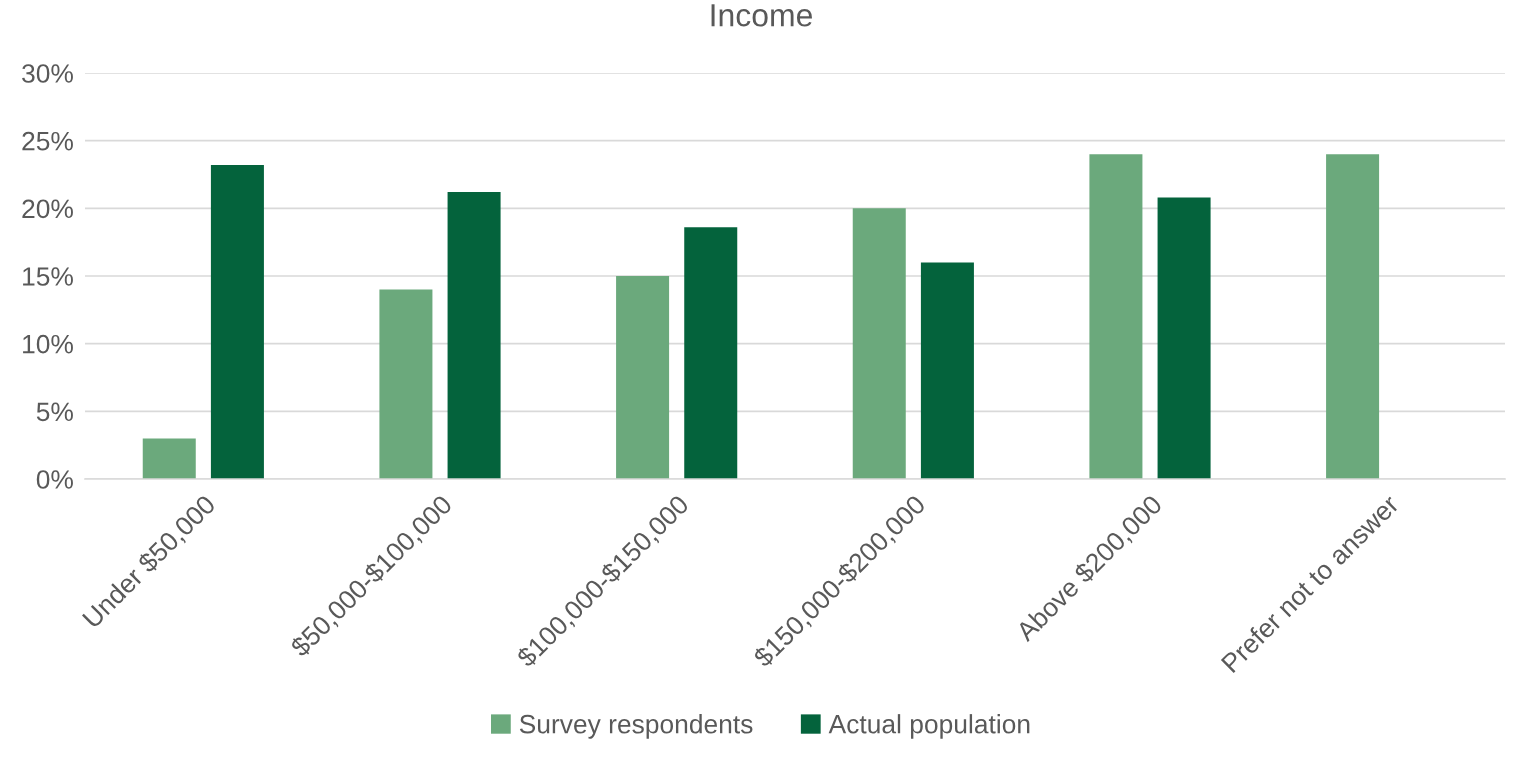 The width and height of the screenshot is (1522, 764). I want to click on chart-title: Income, so click(761, 15).